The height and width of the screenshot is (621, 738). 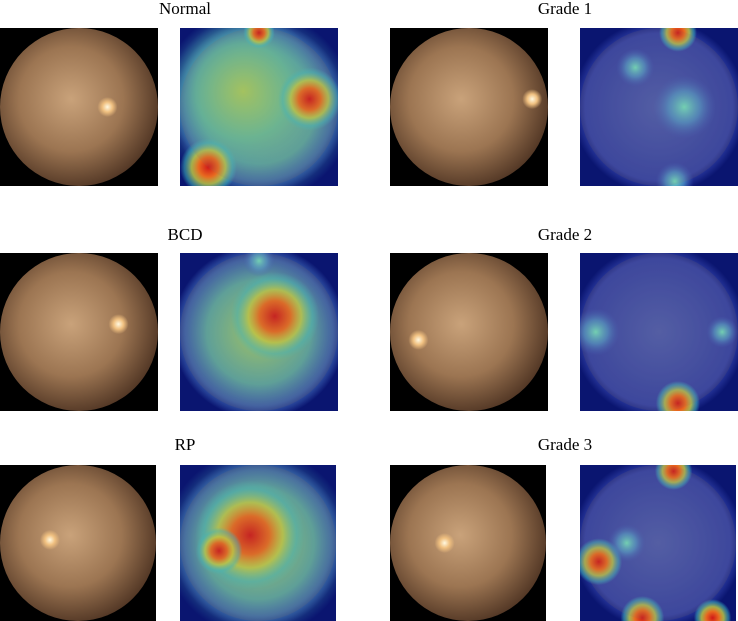 What do you see at coordinates (185, 444) in the screenshot?
I see `panel-label: RP` at bounding box center [185, 444].